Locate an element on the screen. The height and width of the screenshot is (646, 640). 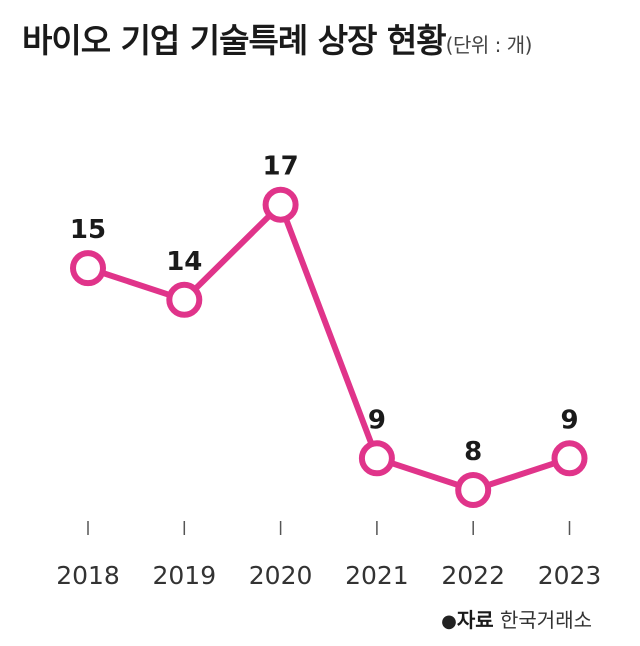
source-value: 한국거래소 is located at coordinates (546, 620).